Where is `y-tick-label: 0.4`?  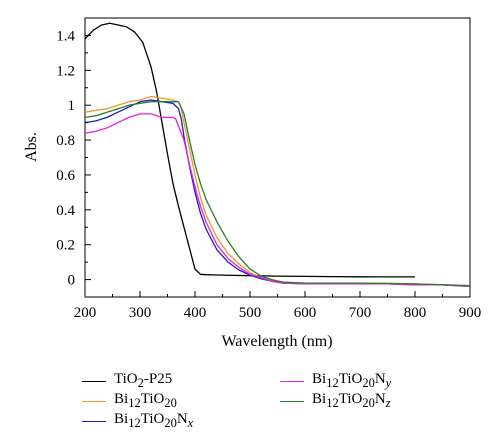
y-tick-label: 0.4 is located at coordinates (65, 211).